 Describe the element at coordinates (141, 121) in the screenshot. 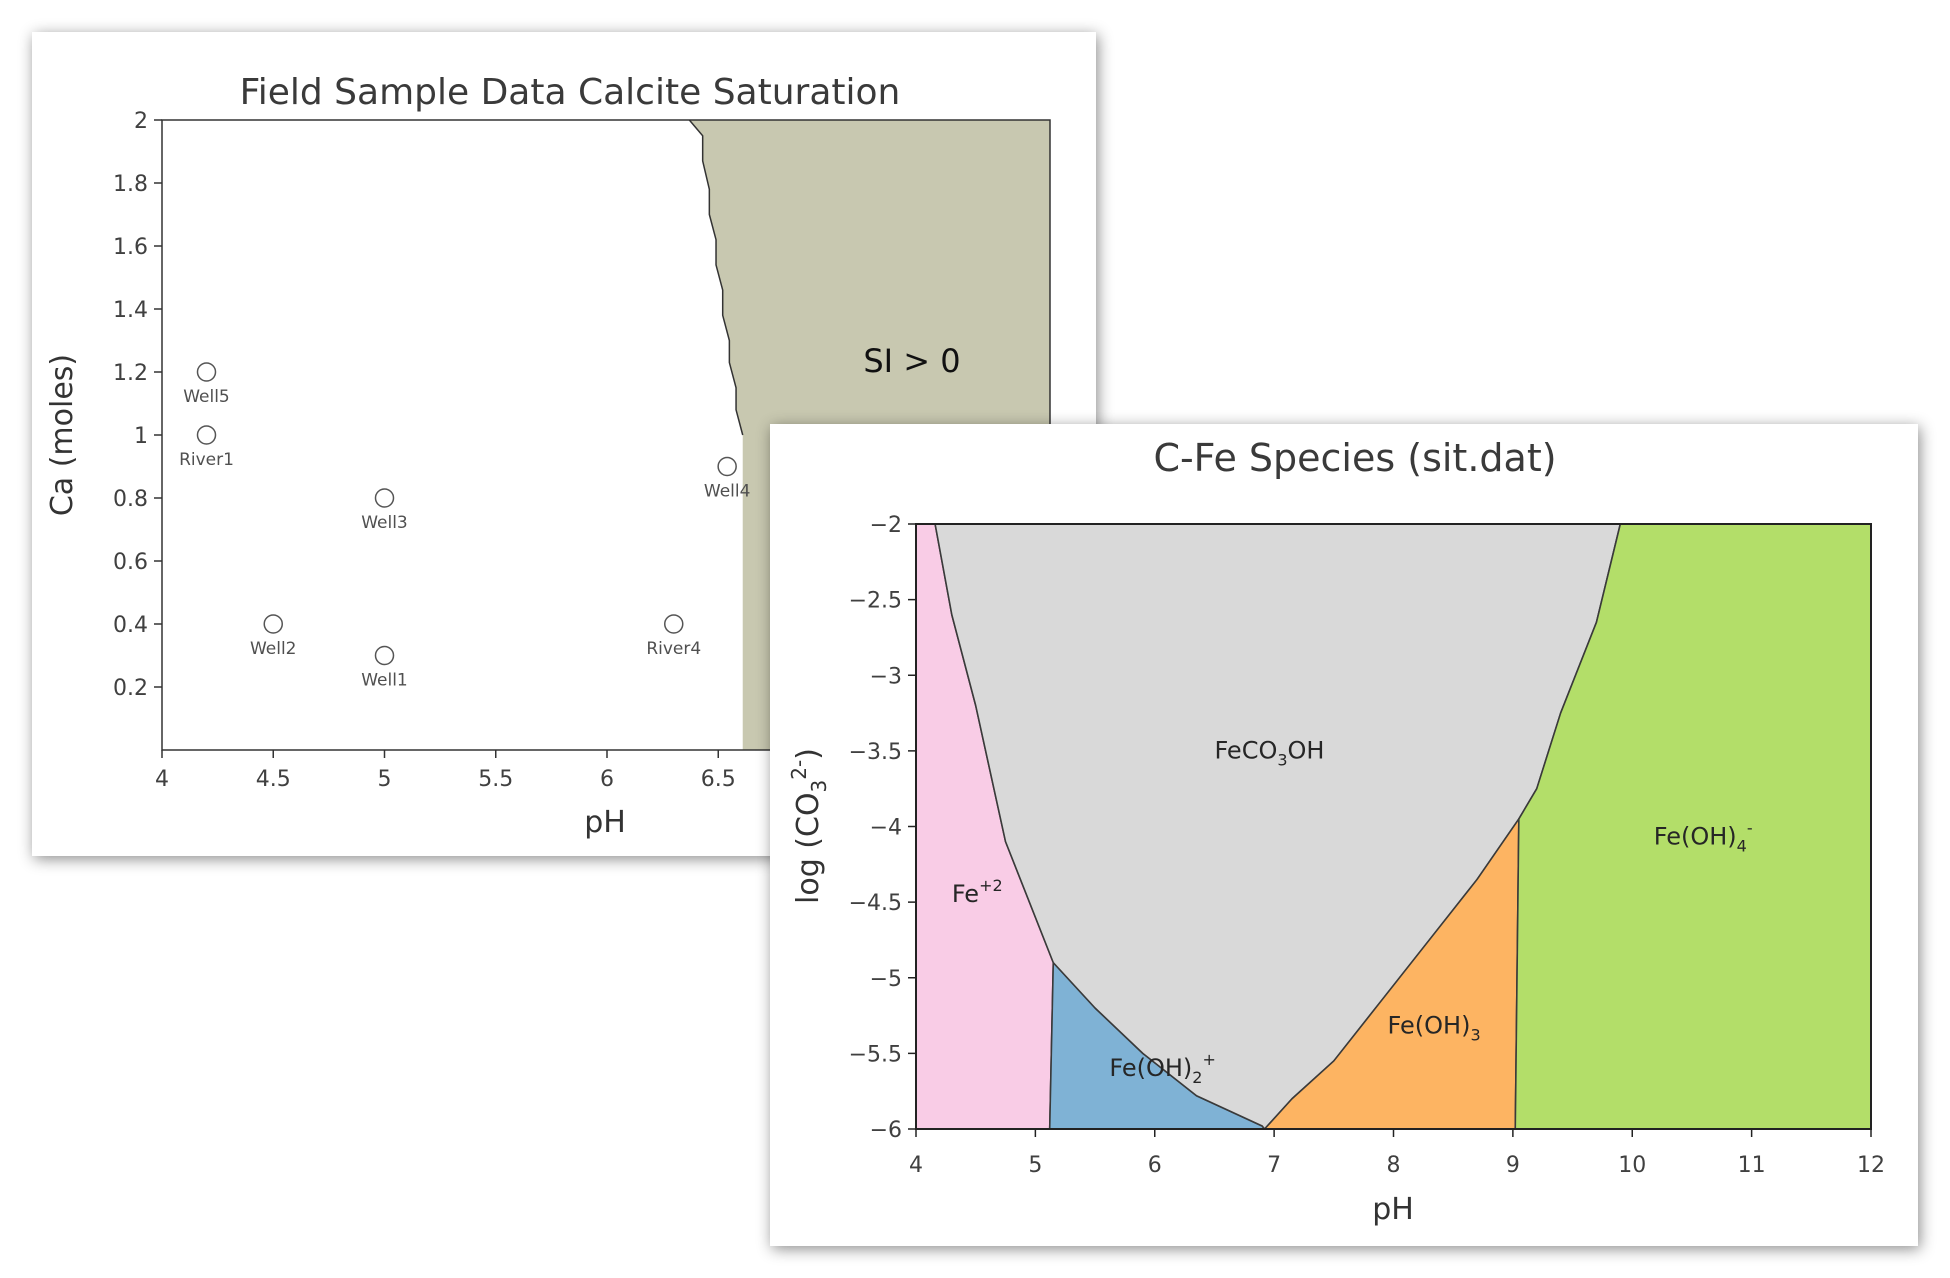

I see `y-tick-label: 2` at that location.